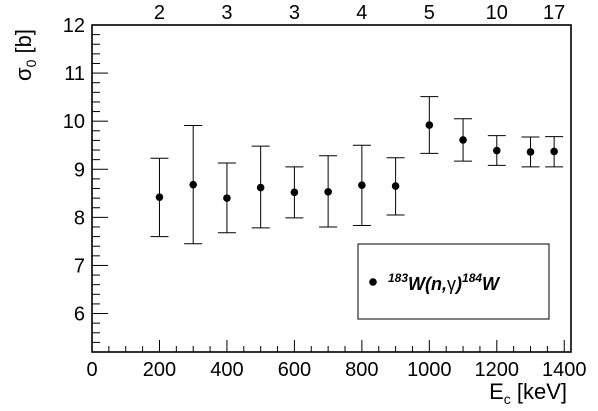 Image resolution: width=598 pixels, height=411 pixels. Describe the element at coordinates (74, 122) in the screenshot. I see `y-tick-label: 10` at that location.